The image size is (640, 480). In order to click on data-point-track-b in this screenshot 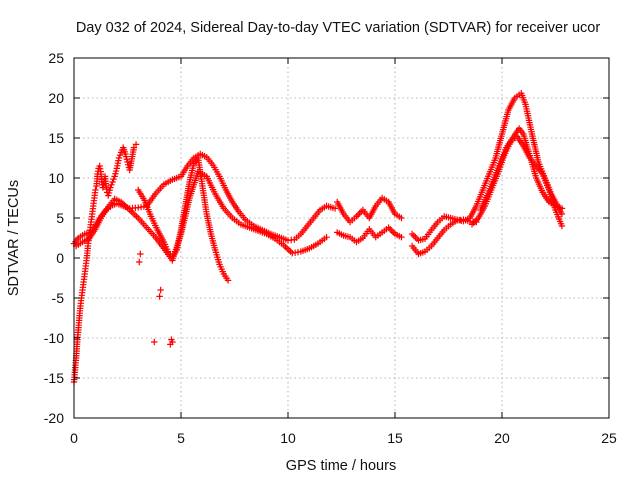, I will do `click(326, 237)`.